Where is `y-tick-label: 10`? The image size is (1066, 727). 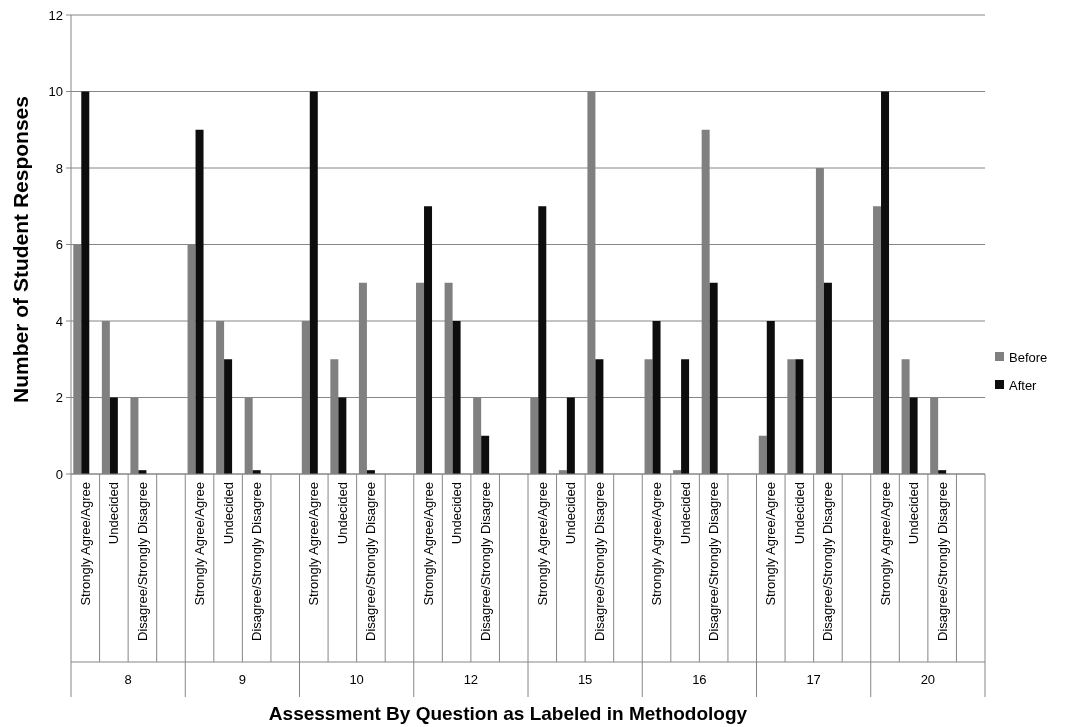 y-tick-label: 10 is located at coordinates (55, 92).